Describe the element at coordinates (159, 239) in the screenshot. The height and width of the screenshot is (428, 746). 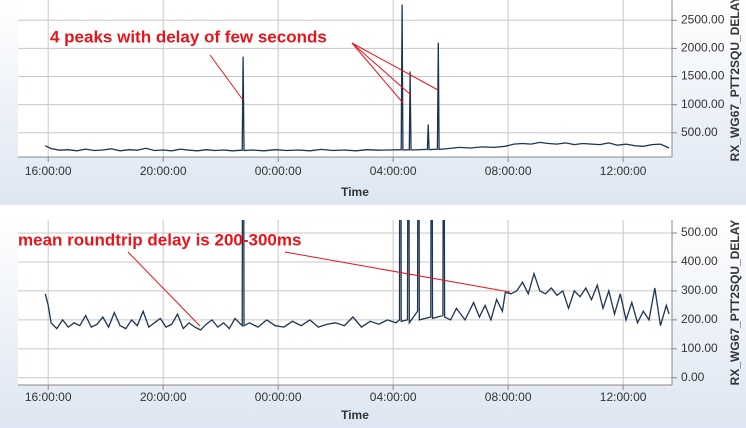
I see `annotation: mean roundtrip delay is 200-300ms` at that location.